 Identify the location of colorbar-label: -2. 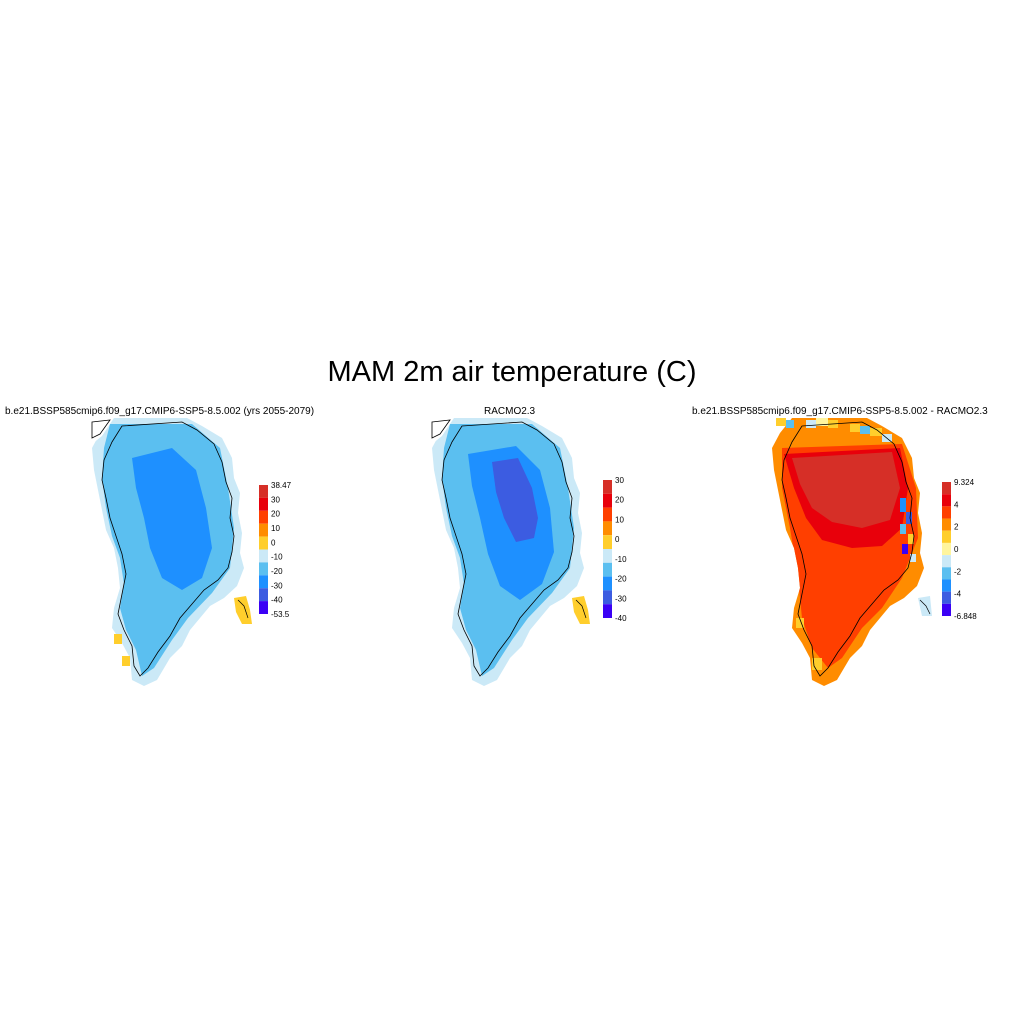
(958, 571).